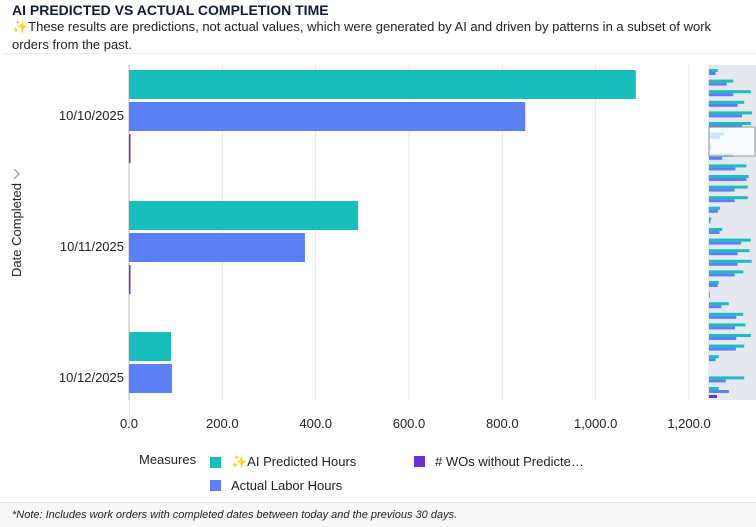 This screenshot has height=527, width=756. Describe the element at coordinates (688, 423) in the screenshot. I see `x-tick-label: 1,200.0` at that location.